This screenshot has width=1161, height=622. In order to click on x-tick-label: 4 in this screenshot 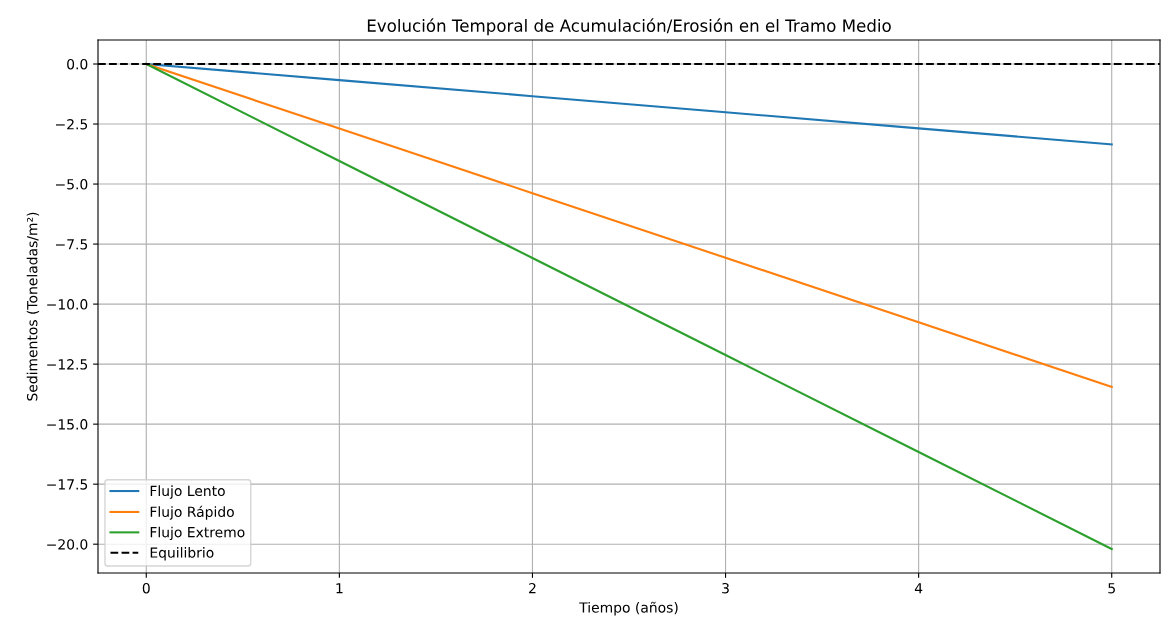, I will do `click(918, 588)`.